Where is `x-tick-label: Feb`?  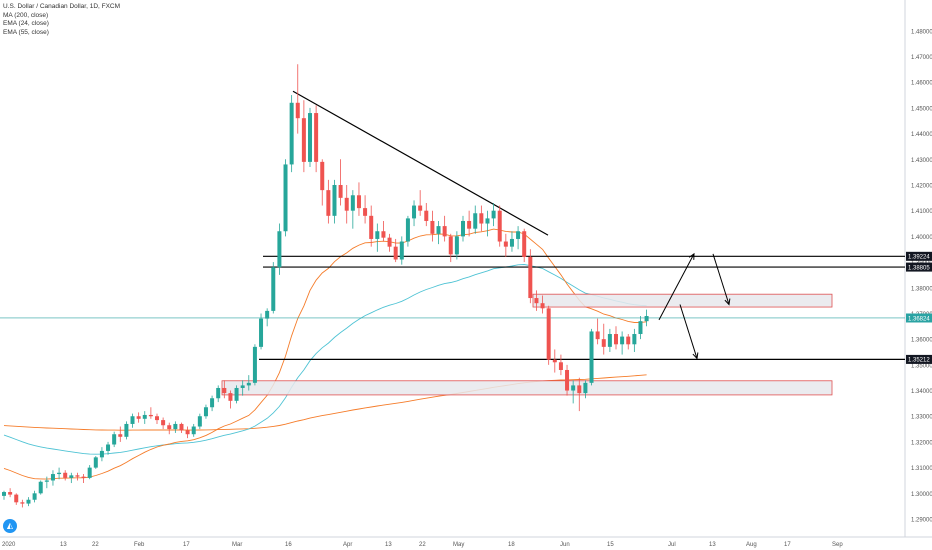
x-tick-label: Feb is located at coordinates (139, 545).